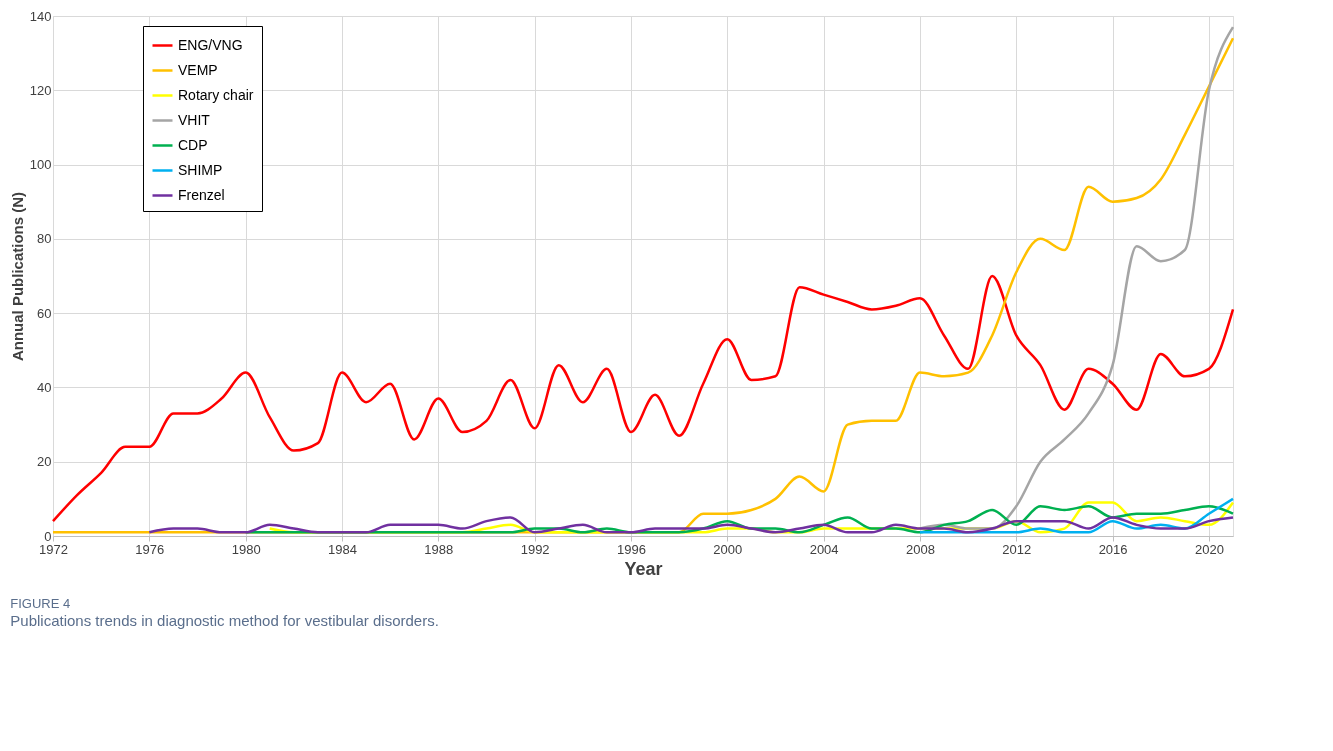 This screenshot has height=751, width=1333. What do you see at coordinates (728, 549) in the screenshot?
I see `x-tick-label: 2000` at bounding box center [728, 549].